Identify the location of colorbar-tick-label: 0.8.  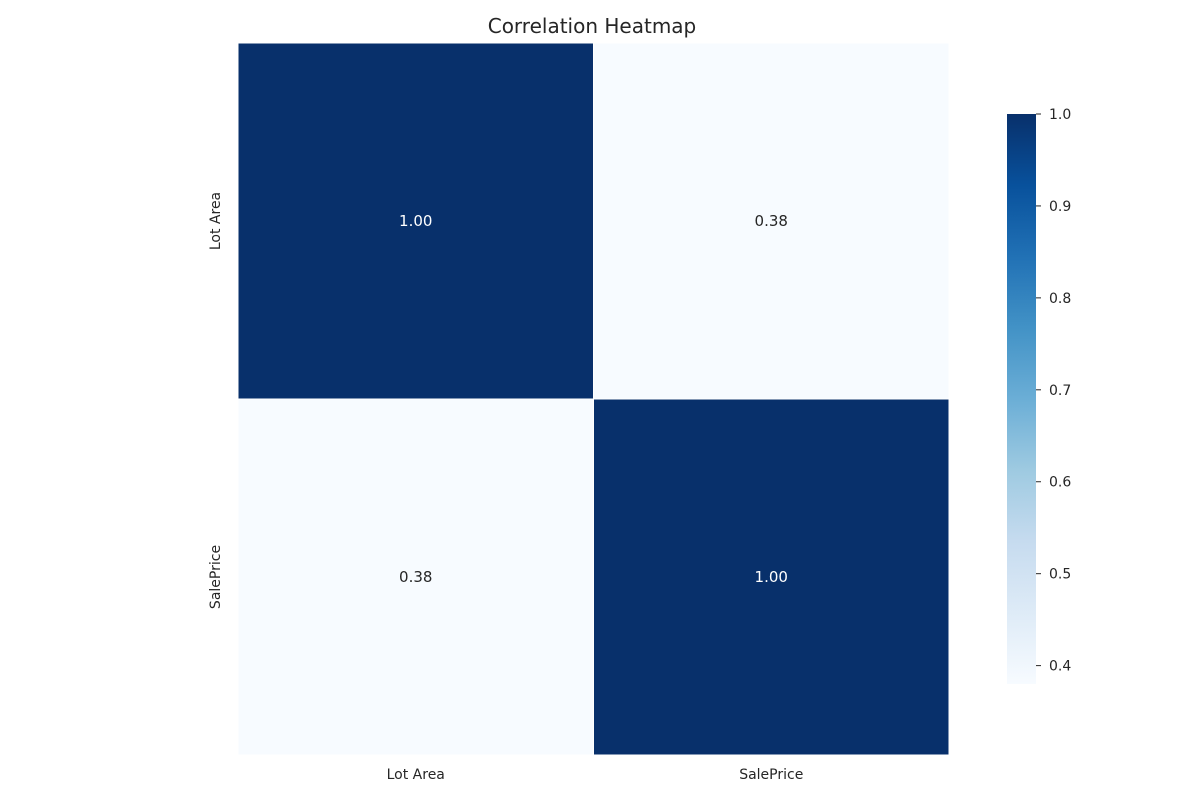
(1060, 299).